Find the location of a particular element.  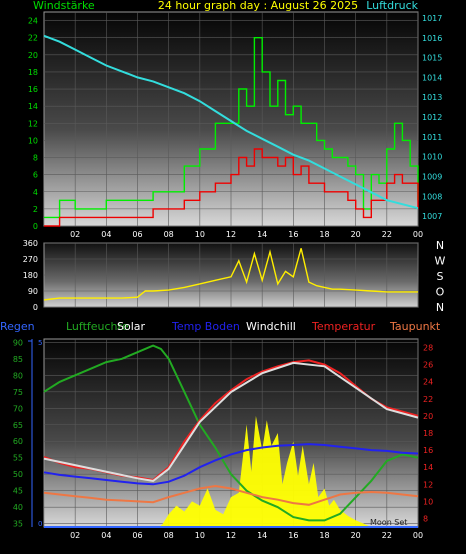

series-line-taupunkt is located at coordinates (231, 495).